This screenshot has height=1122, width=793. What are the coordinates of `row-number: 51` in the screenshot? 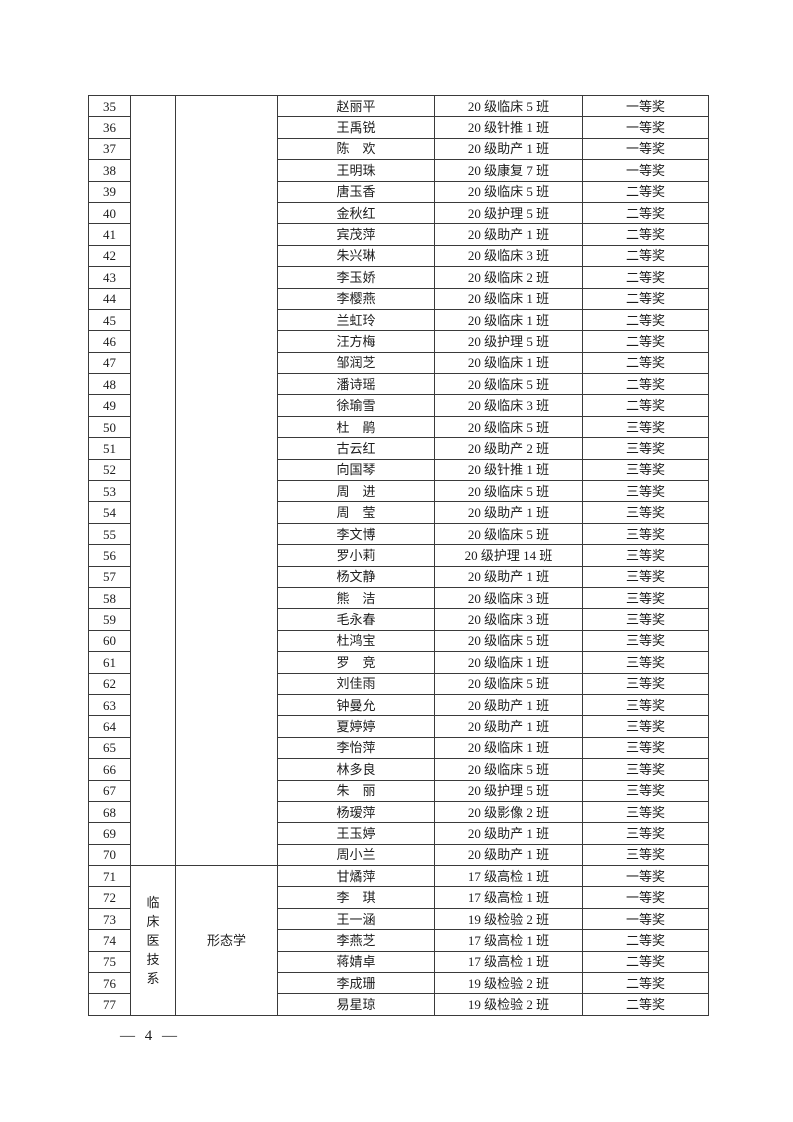 It's located at (109, 448).